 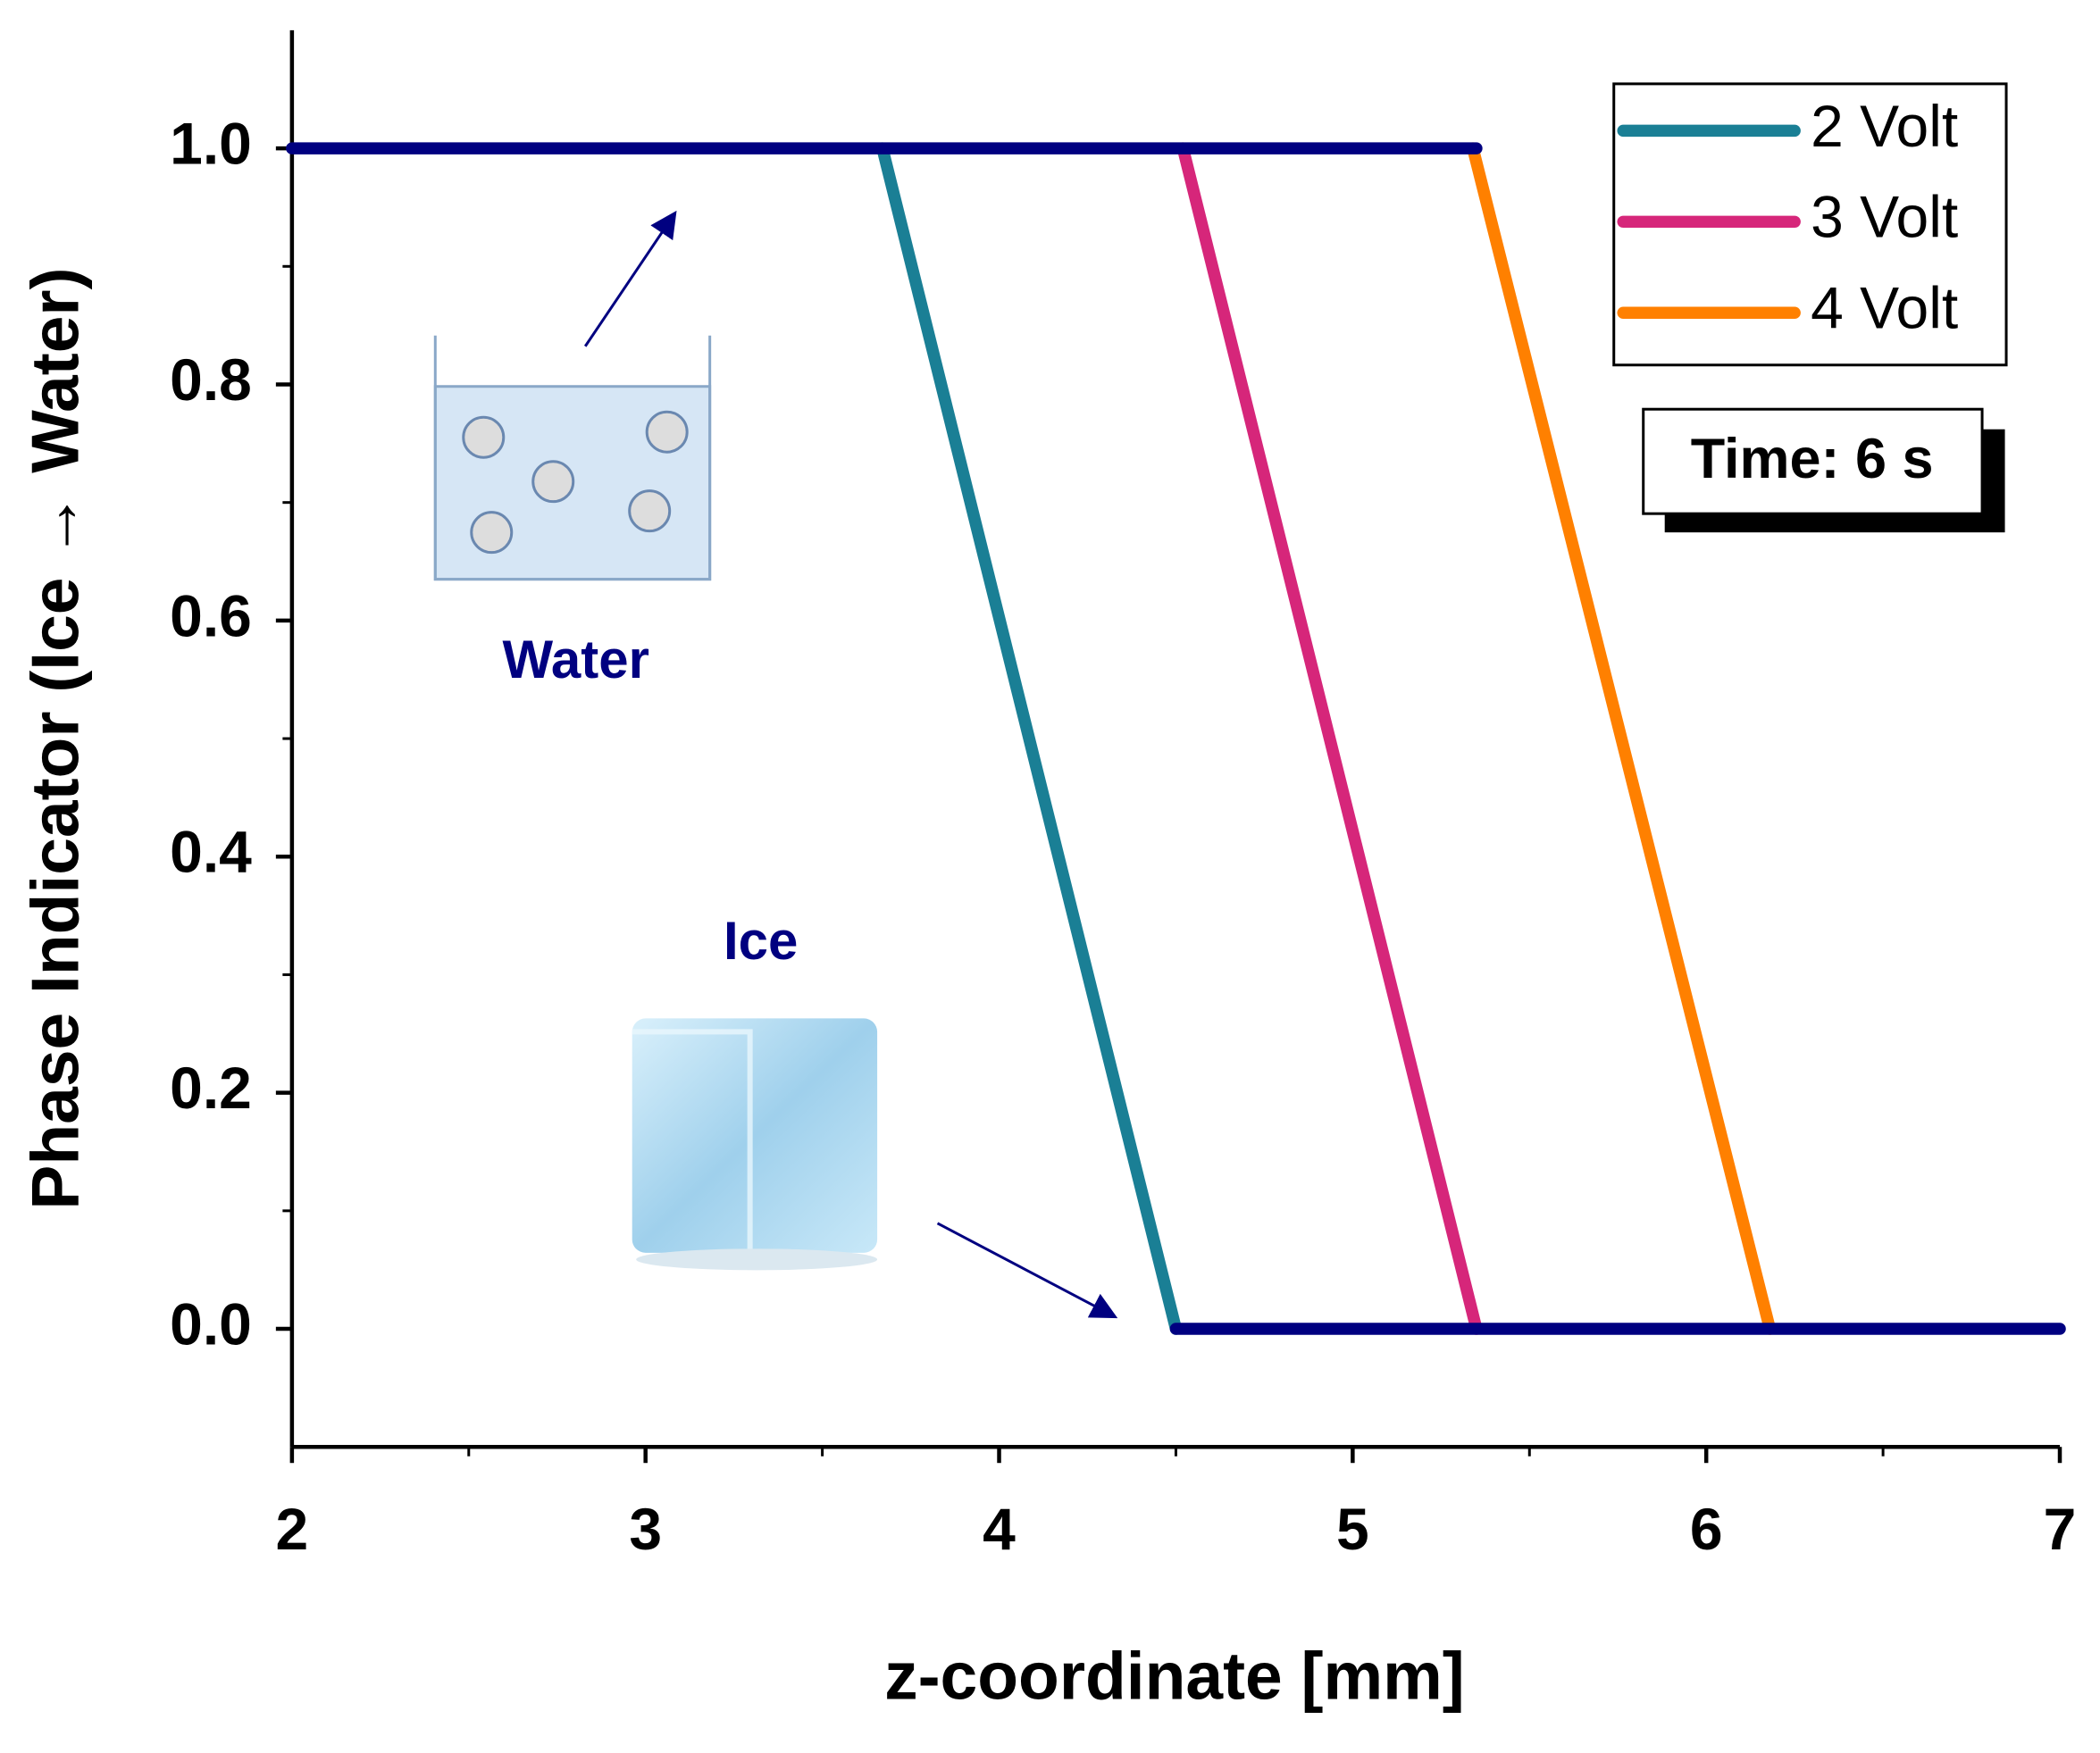 What do you see at coordinates (1706, 1529) in the screenshot?
I see `x-tick-label: 6` at bounding box center [1706, 1529].